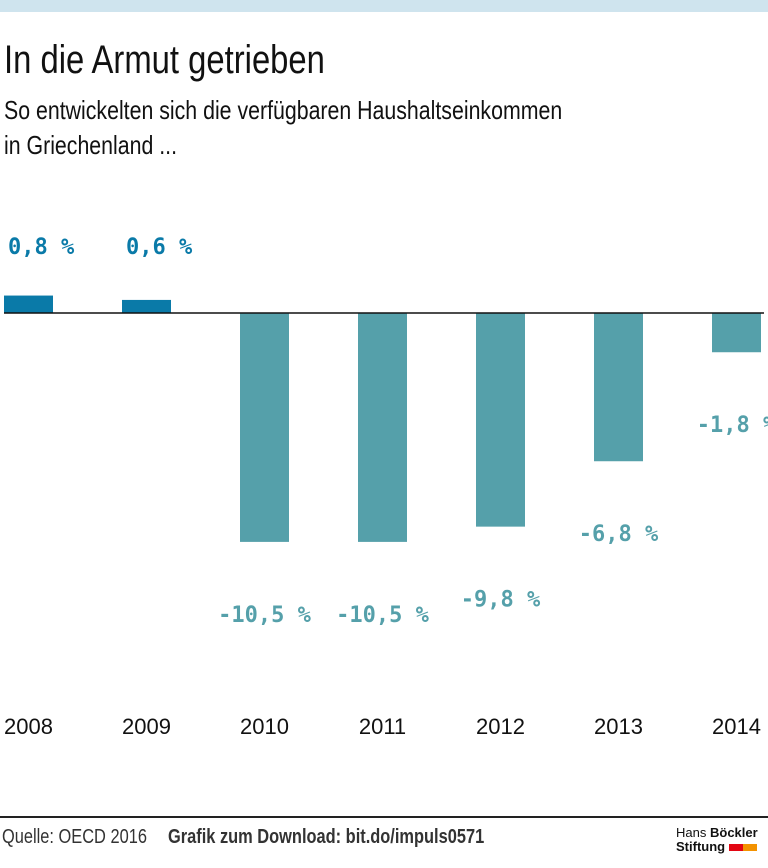 The width and height of the screenshot is (768, 868). I want to click on bar-2008, so click(28, 304).